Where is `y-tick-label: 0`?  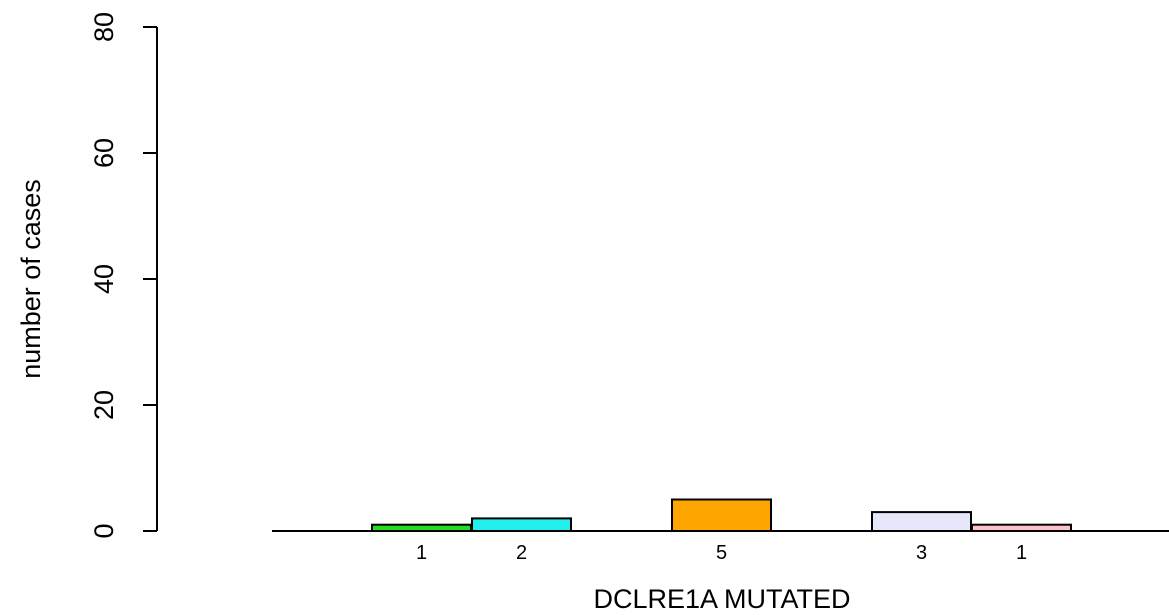
y-tick-label: 0 is located at coordinates (104, 530).